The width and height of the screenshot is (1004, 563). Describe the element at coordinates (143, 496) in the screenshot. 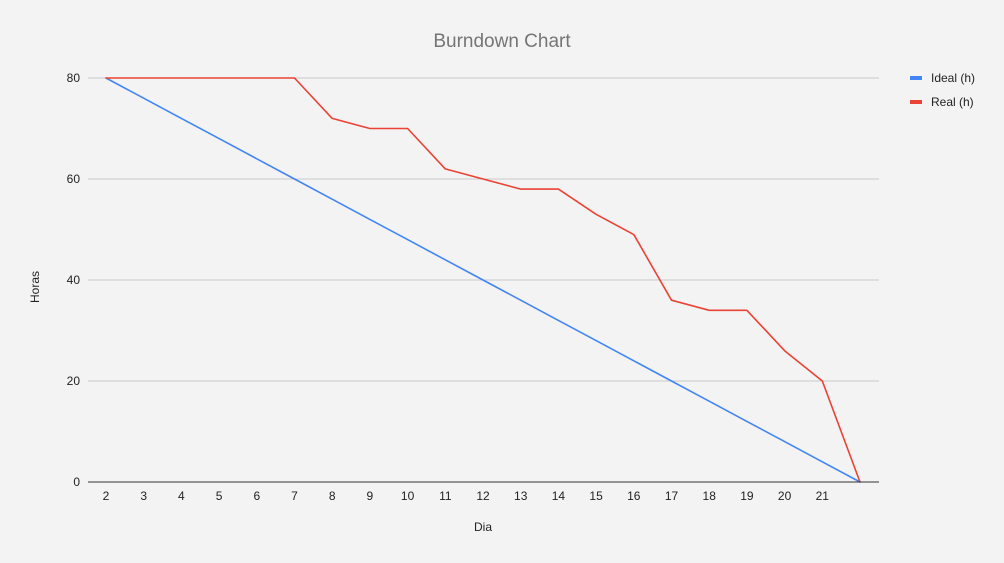

I see `x-tick-label: 3` at that location.